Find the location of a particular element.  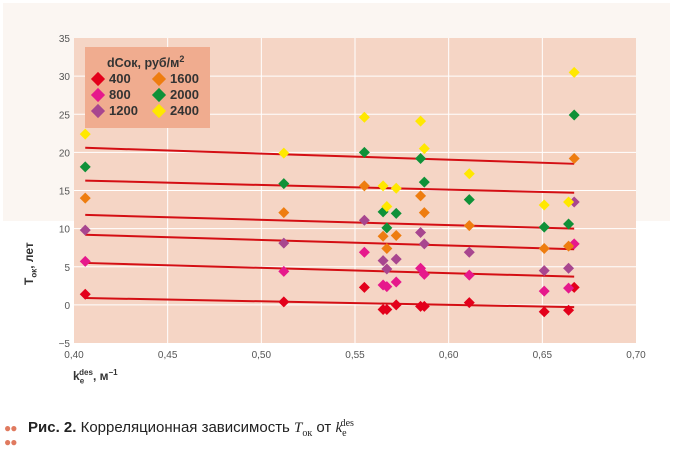

legend-label: 2400 is located at coordinates (184, 110).